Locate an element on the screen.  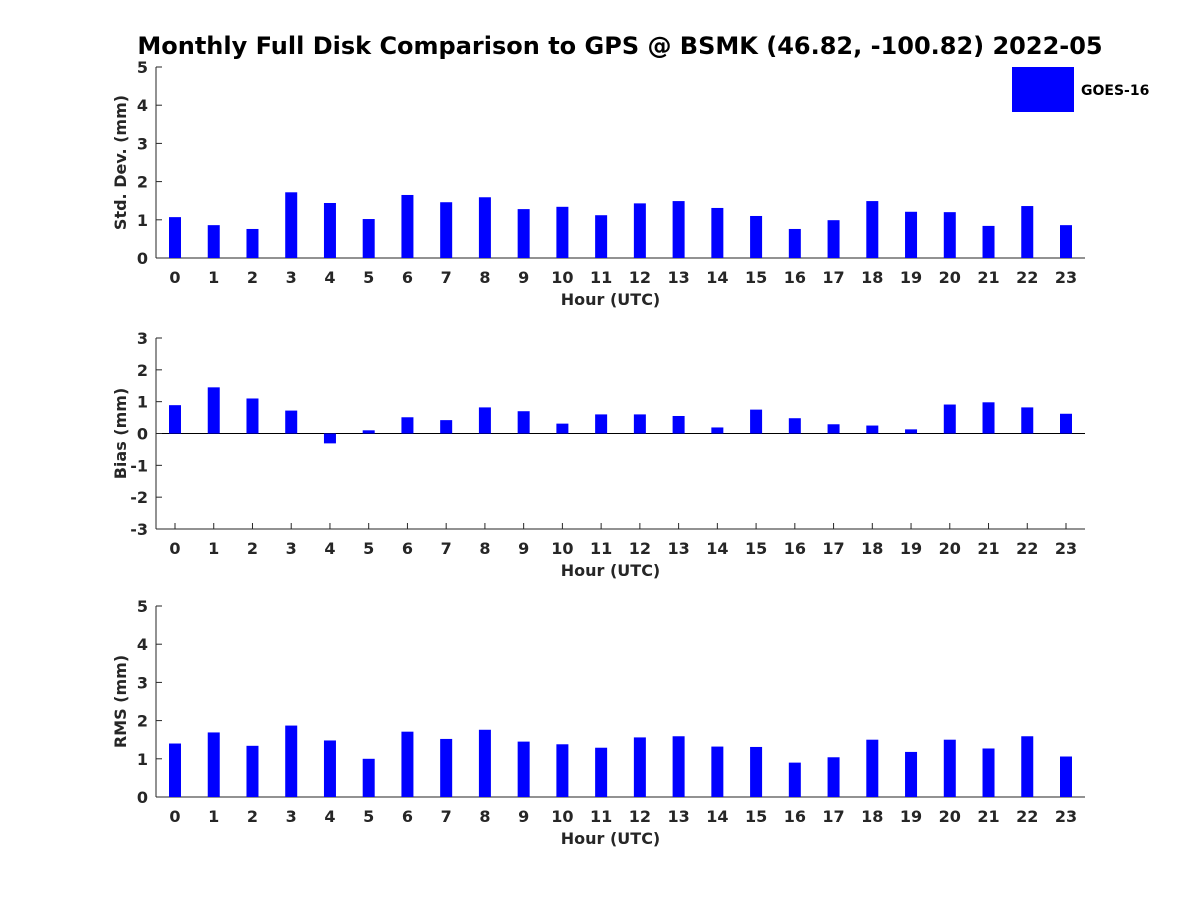
y-axis-label: RMS (mm) is located at coordinates (120, 701).